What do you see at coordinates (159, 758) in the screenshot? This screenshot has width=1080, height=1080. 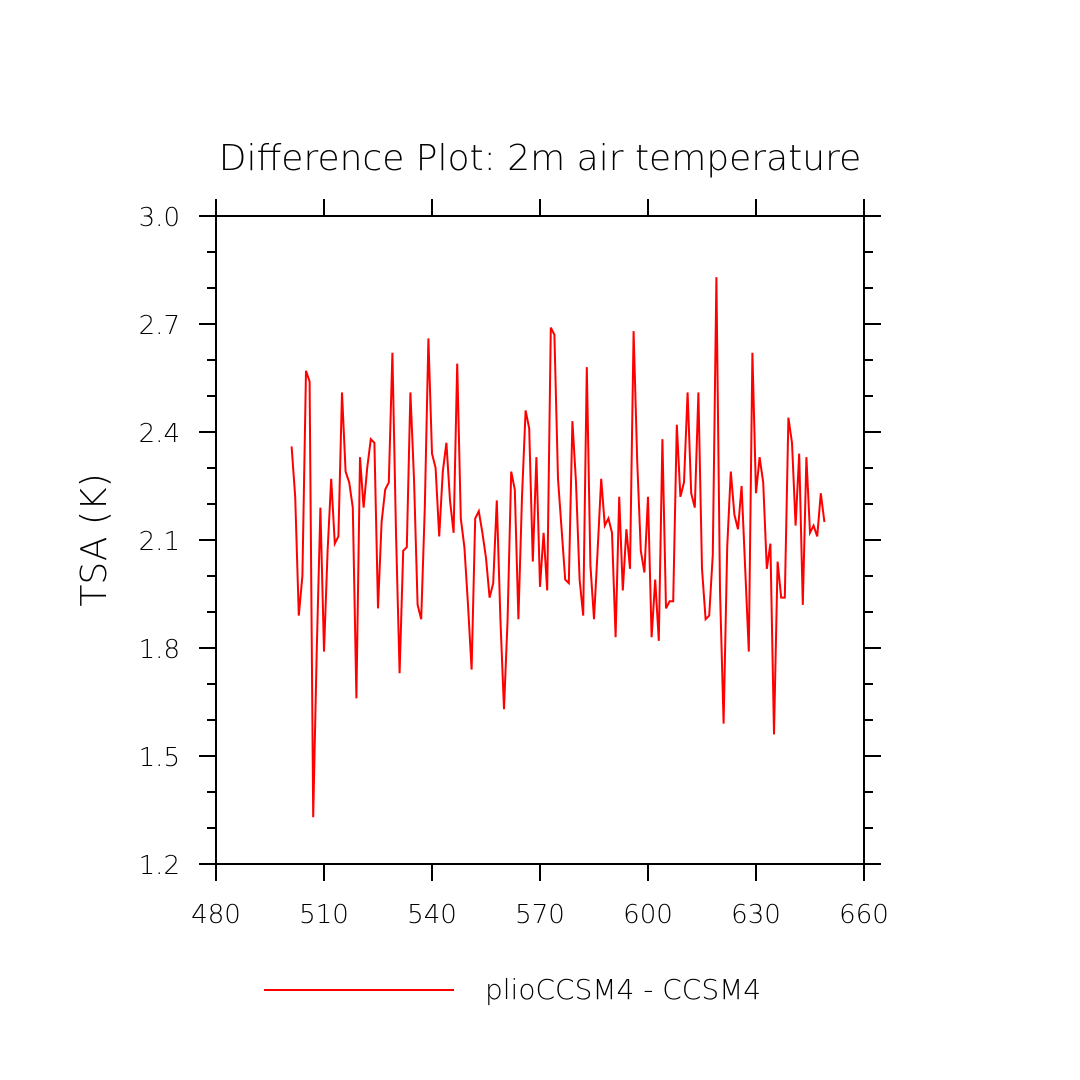 I see `y-tick-label: 1.5` at bounding box center [159, 758].